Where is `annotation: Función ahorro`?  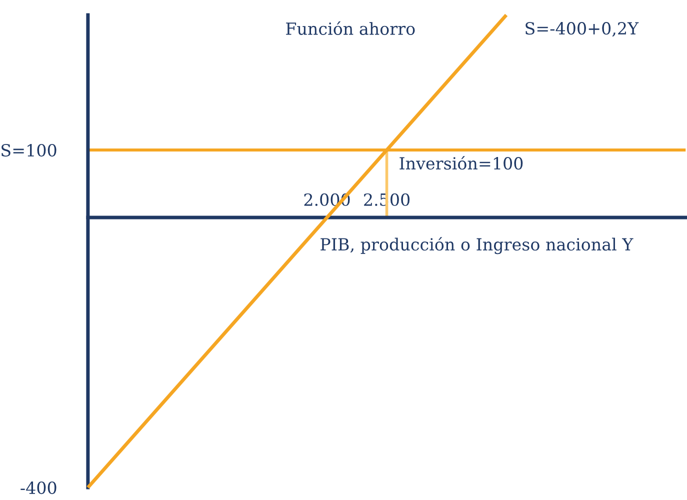
annotation: Función ahorro is located at coordinates (350, 28).